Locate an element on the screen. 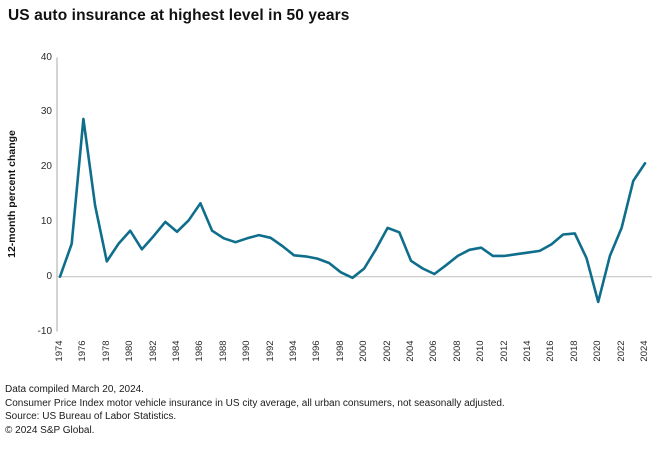 This screenshot has width=660, height=455. x-tick-label: 1992 is located at coordinates (270, 351).